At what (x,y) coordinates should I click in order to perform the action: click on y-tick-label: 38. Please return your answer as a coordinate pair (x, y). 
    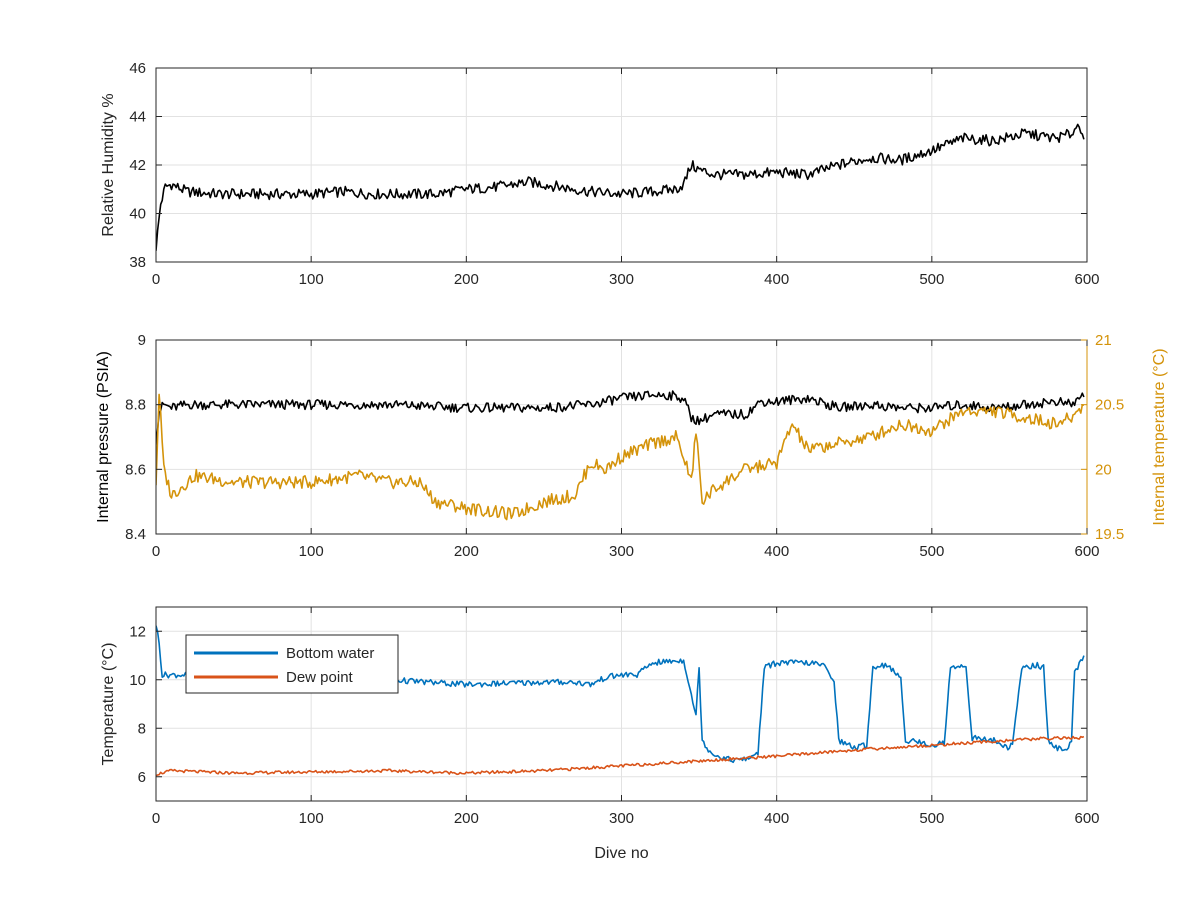
    Looking at the image, I should click on (137, 262).